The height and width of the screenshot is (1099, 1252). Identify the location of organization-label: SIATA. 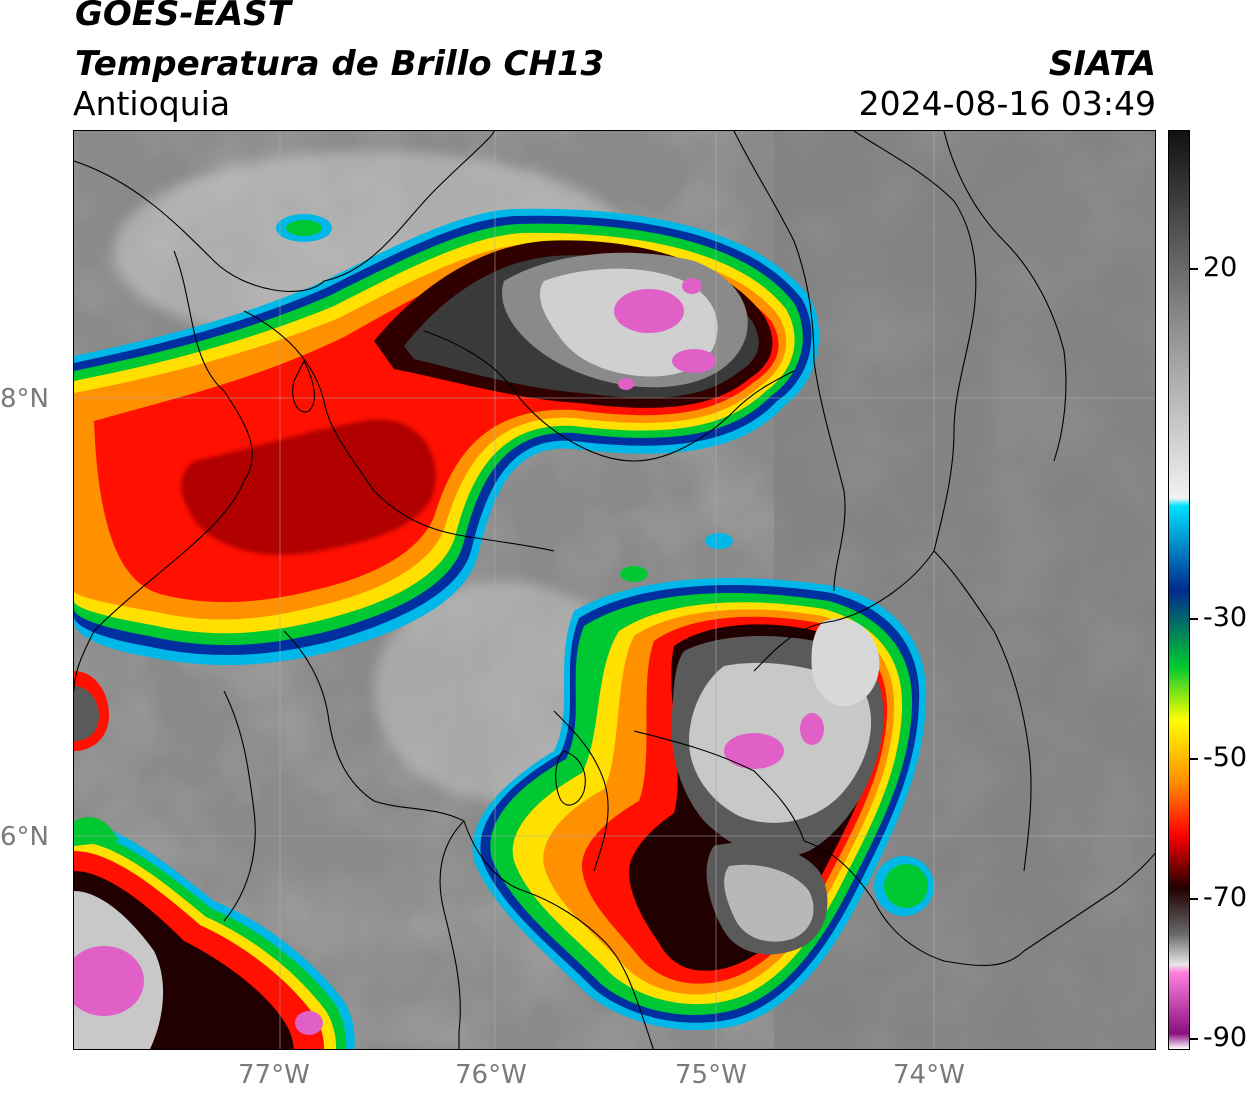
(1102, 64).